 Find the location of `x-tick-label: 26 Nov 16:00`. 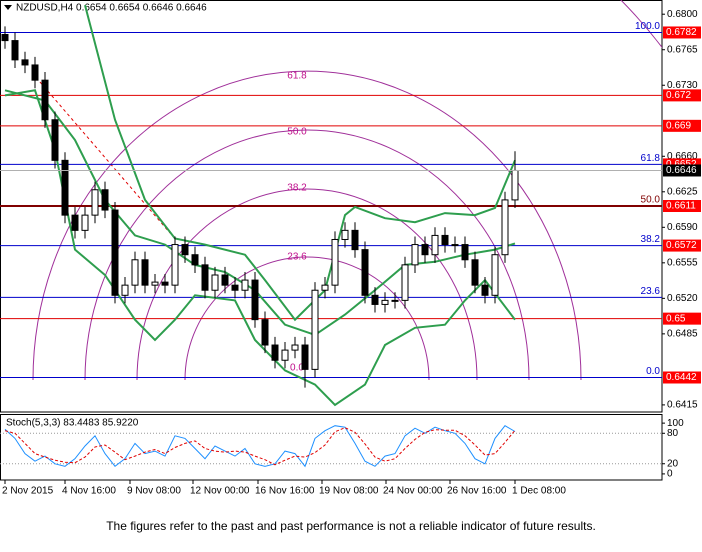

x-tick-label: 26 Nov 16:00 is located at coordinates (477, 491).